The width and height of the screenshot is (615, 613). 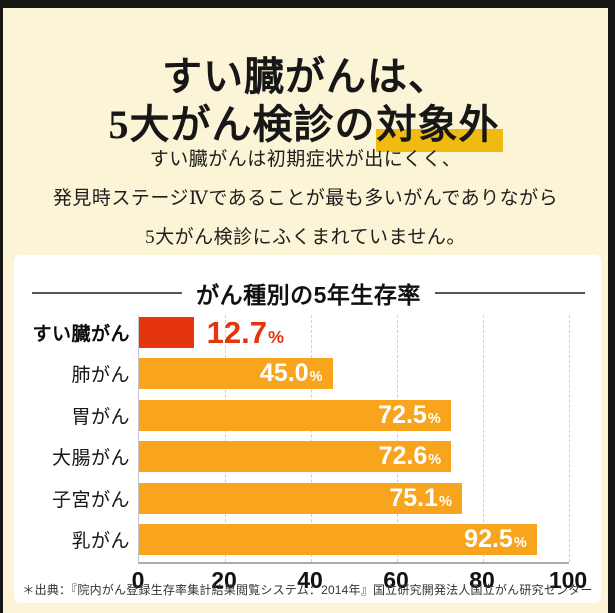 What do you see at coordinates (305, 159) in the screenshot?
I see `intro-line: すい臓がんは初期症状が出にくく、` at bounding box center [305, 159].